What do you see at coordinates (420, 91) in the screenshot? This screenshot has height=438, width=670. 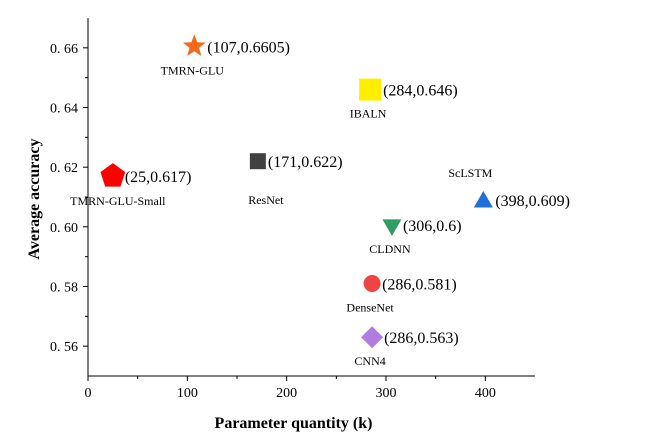 I see `point-annotation: (284,0.646)` at bounding box center [420, 91].